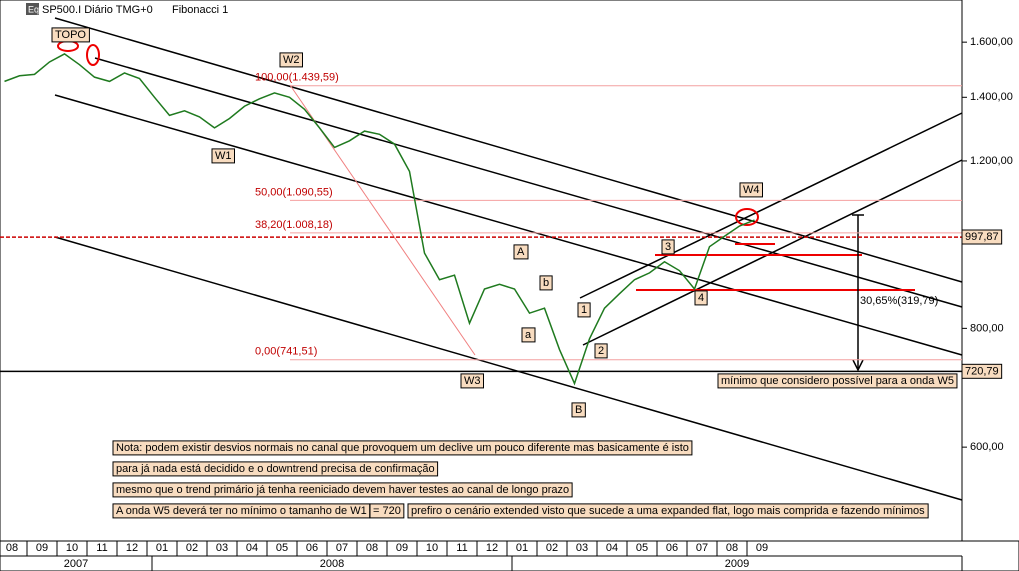  Describe the element at coordinates (772, 252) in the screenshot. I see `trend-line` at that location.